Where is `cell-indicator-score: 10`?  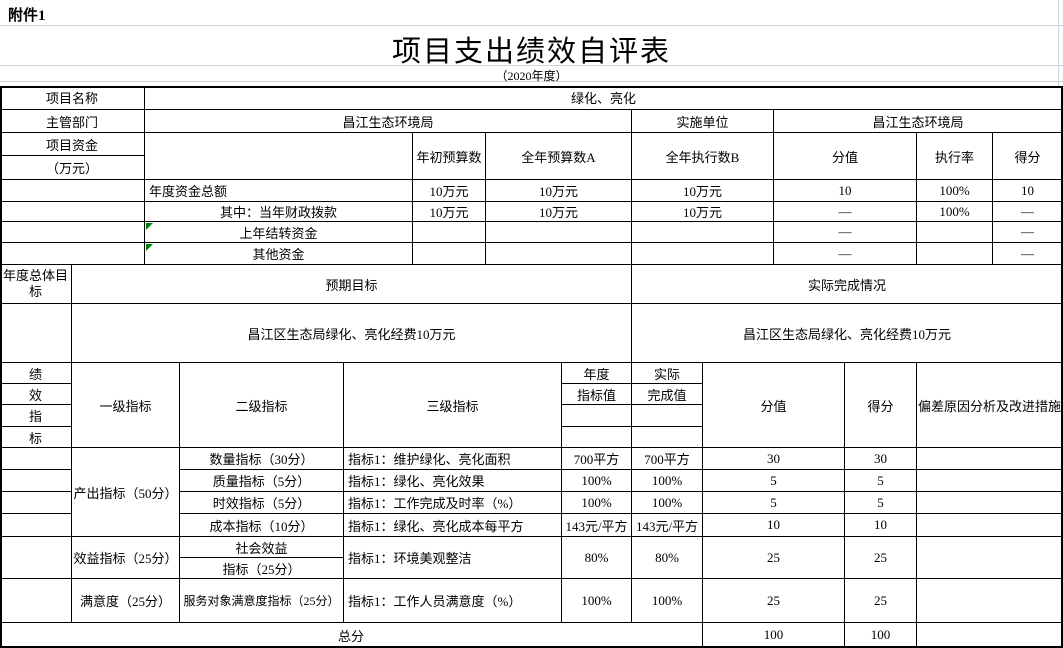 cell-indicator-score: 10 is located at coordinates (881, 525).